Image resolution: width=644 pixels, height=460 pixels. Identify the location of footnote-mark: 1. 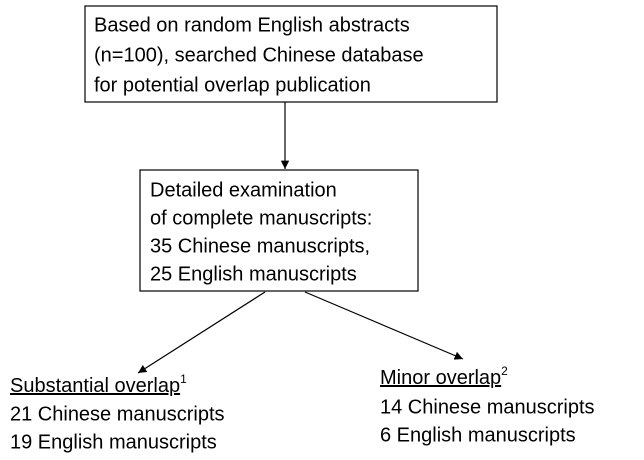
(183, 379).